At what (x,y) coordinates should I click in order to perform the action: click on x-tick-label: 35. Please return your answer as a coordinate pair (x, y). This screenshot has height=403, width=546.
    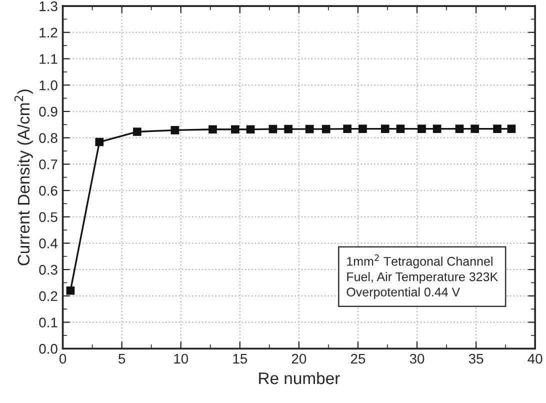
    Looking at the image, I should click on (476, 359).